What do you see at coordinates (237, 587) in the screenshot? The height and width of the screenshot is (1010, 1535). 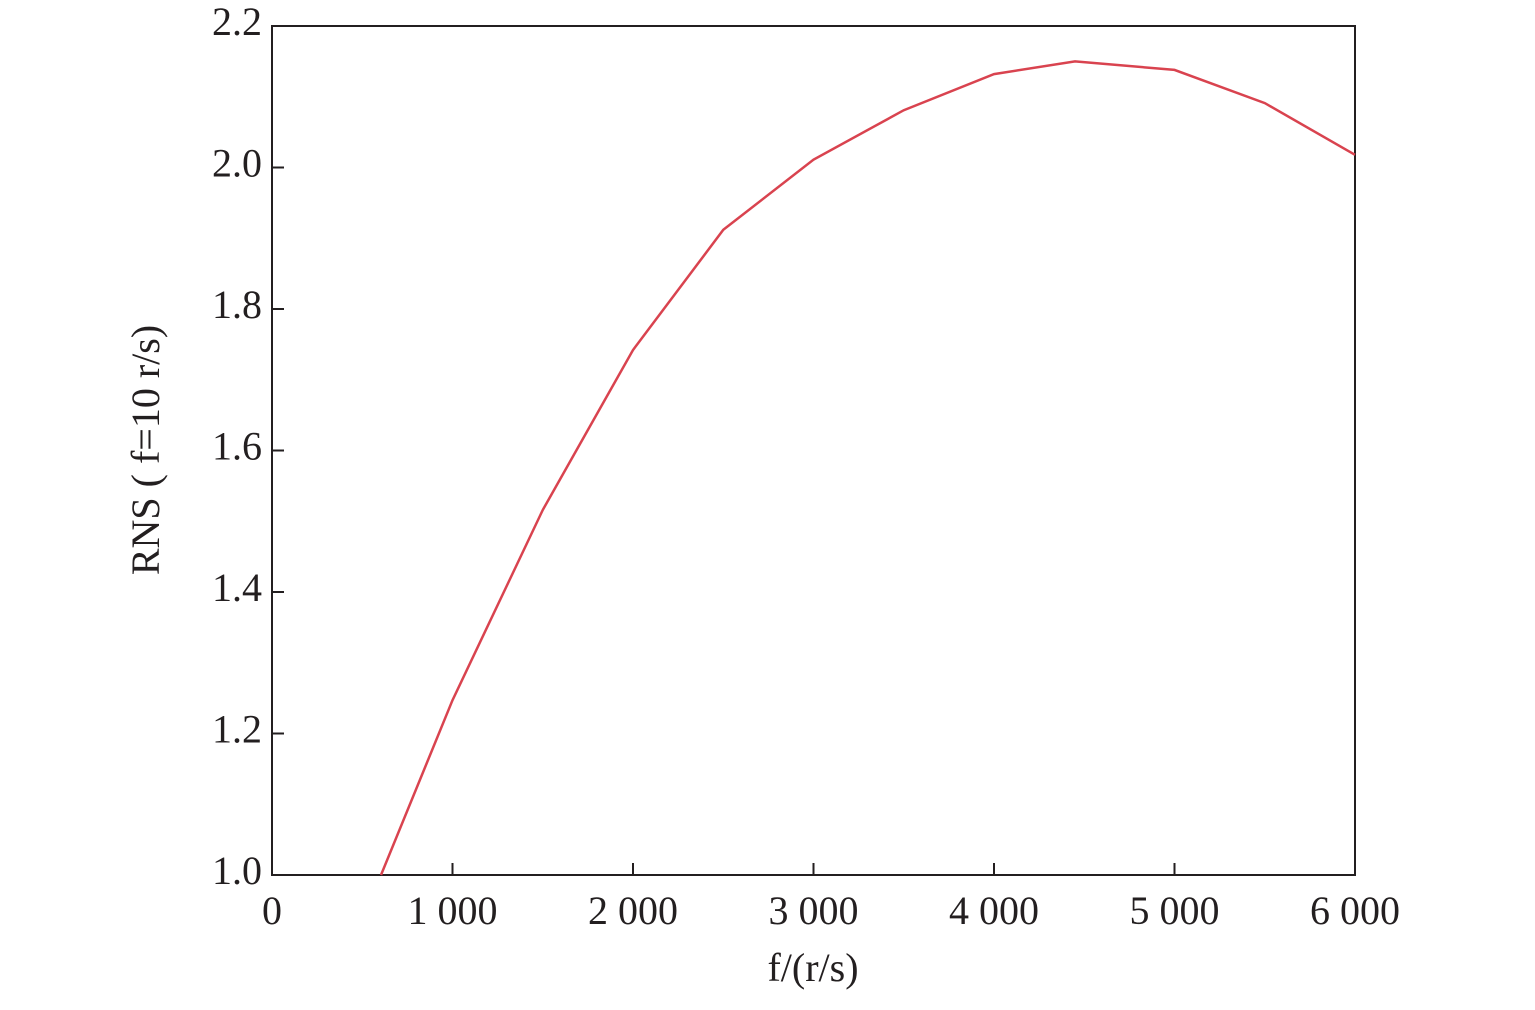 I see `y-tick-label: 1.4` at bounding box center [237, 587].